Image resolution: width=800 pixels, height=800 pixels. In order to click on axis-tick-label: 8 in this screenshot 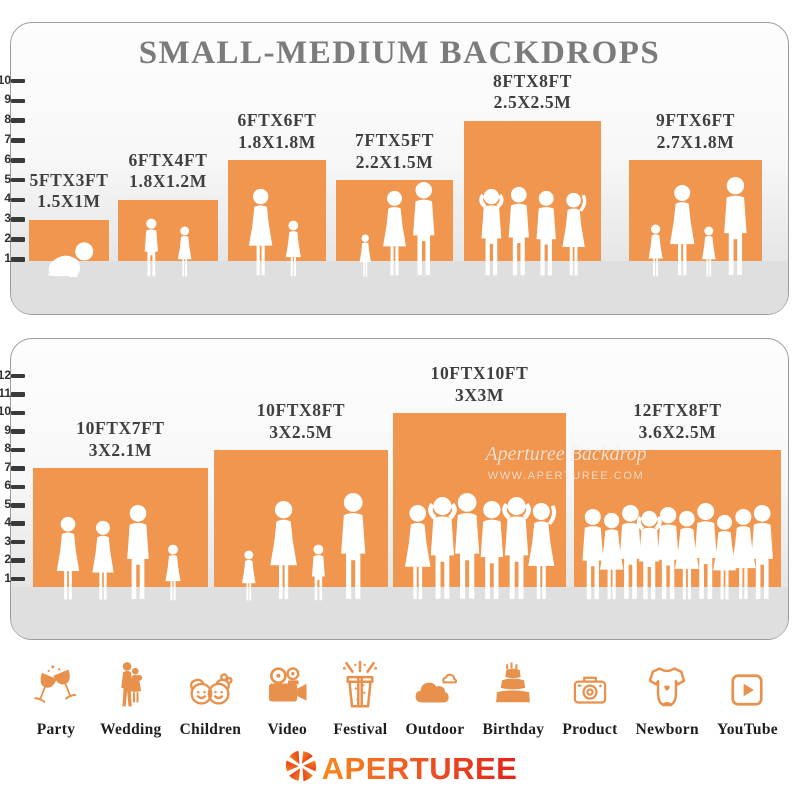, I will do `click(7, 119)`.